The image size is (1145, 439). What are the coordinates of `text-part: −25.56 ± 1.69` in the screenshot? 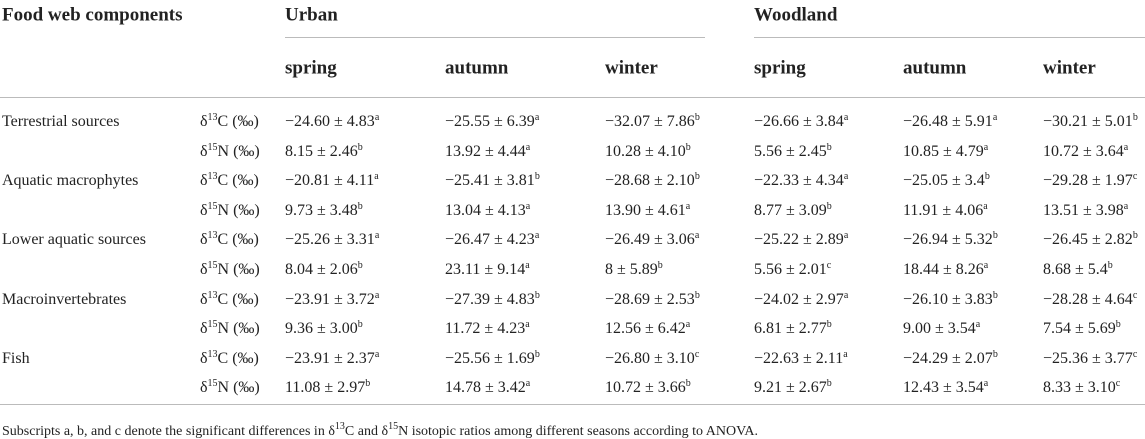 It's located at (490, 358).